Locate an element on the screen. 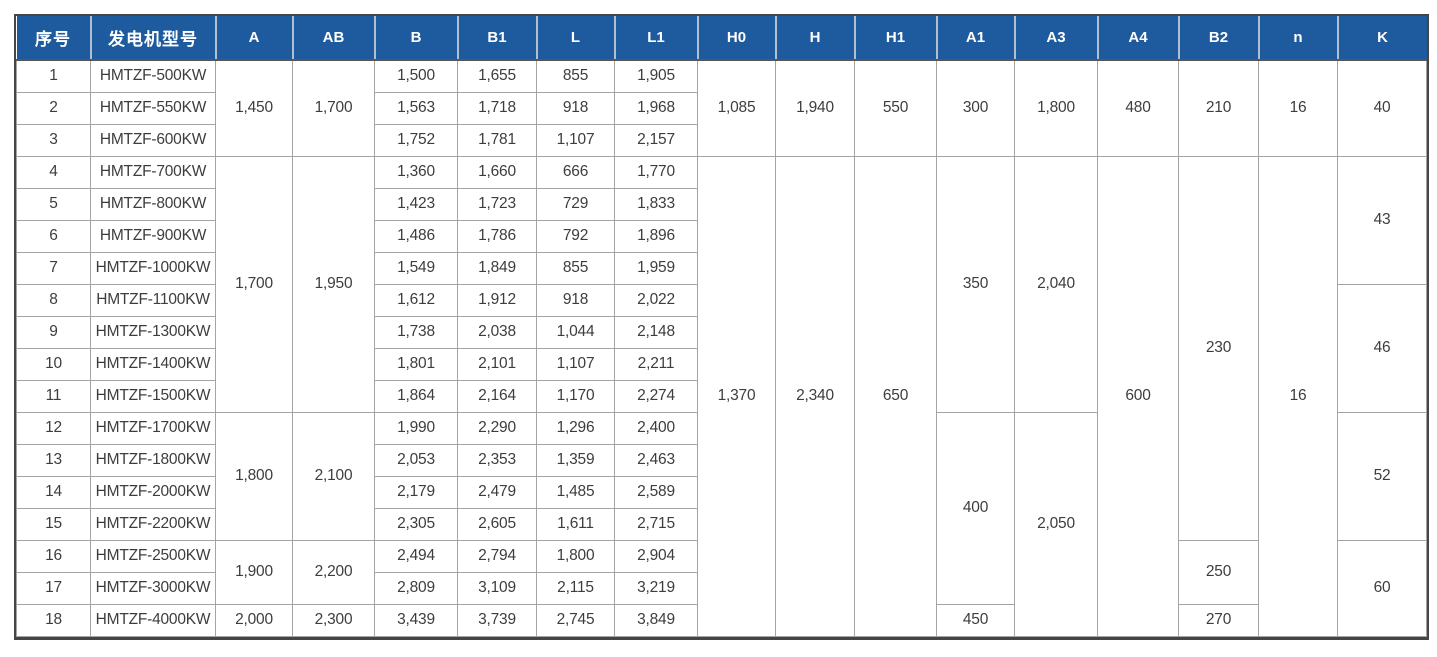 The image size is (1437, 657). cell-H: 1,940 is located at coordinates (815, 108).